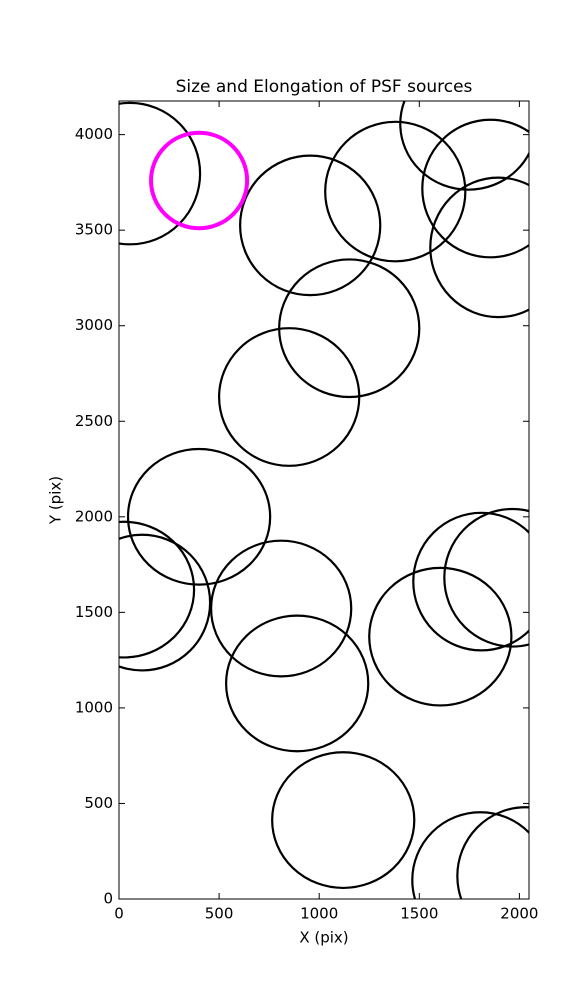  I want to click on x-tick-label: 1000, so click(319, 914).